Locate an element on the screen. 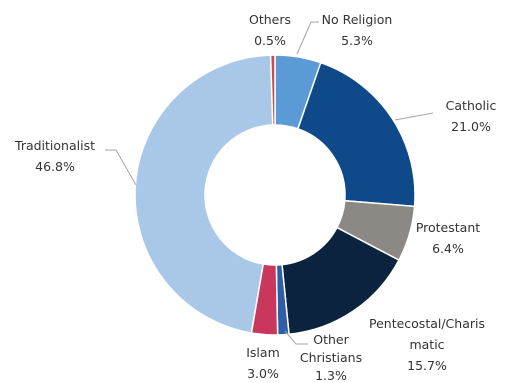 The height and width of the screenshot is (383, 508). data-label-islam: Islam 3.0% is located at coordinates (263, 363).